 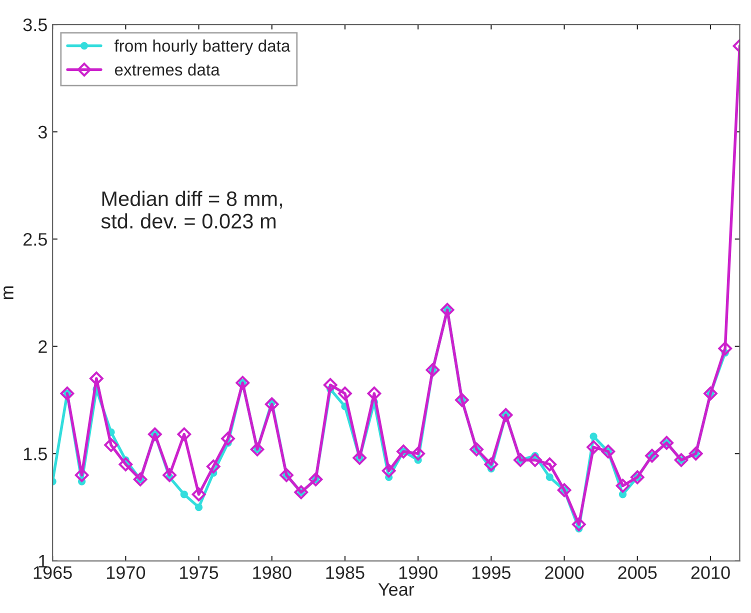 I want to click on y-tick-label: 3.5, so click(x=35, y=25).